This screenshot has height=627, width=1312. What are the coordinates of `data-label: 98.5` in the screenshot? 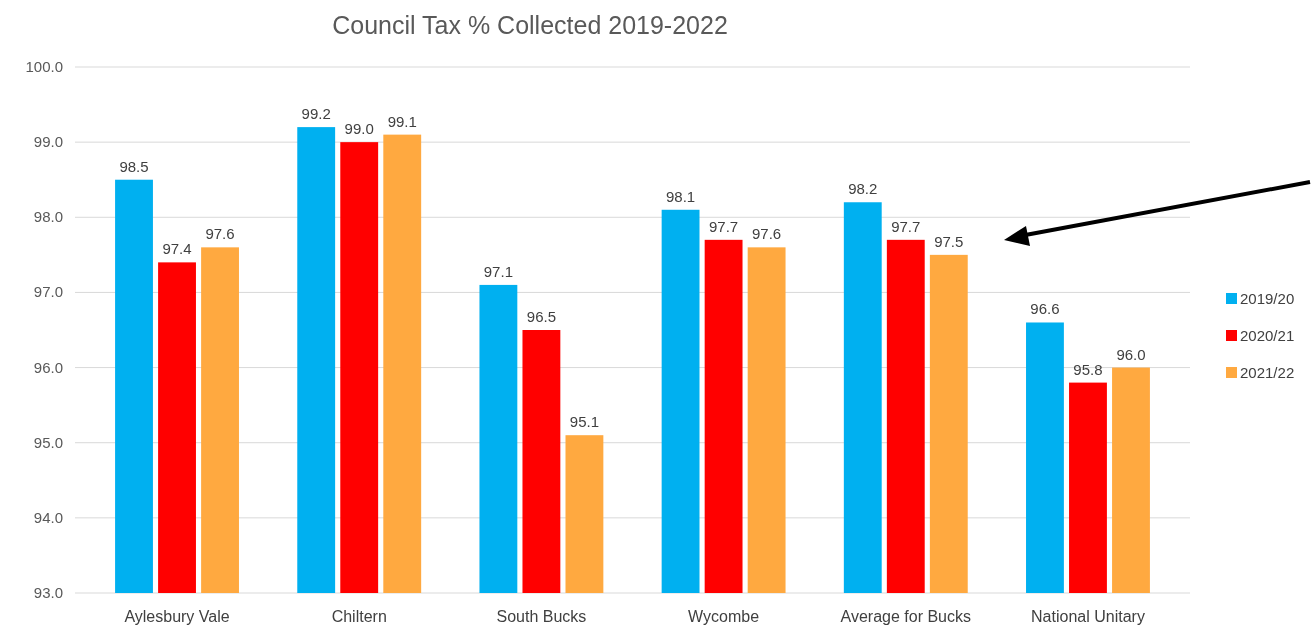 It's located at (134, 166).